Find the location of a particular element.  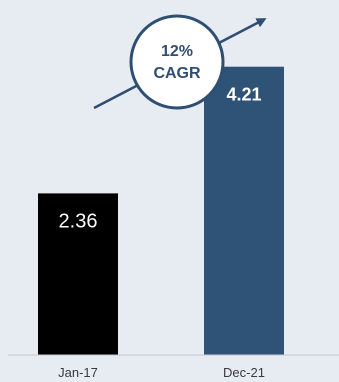

cagr-annotation: 12% CAGR is located at coordinates (180, 62).